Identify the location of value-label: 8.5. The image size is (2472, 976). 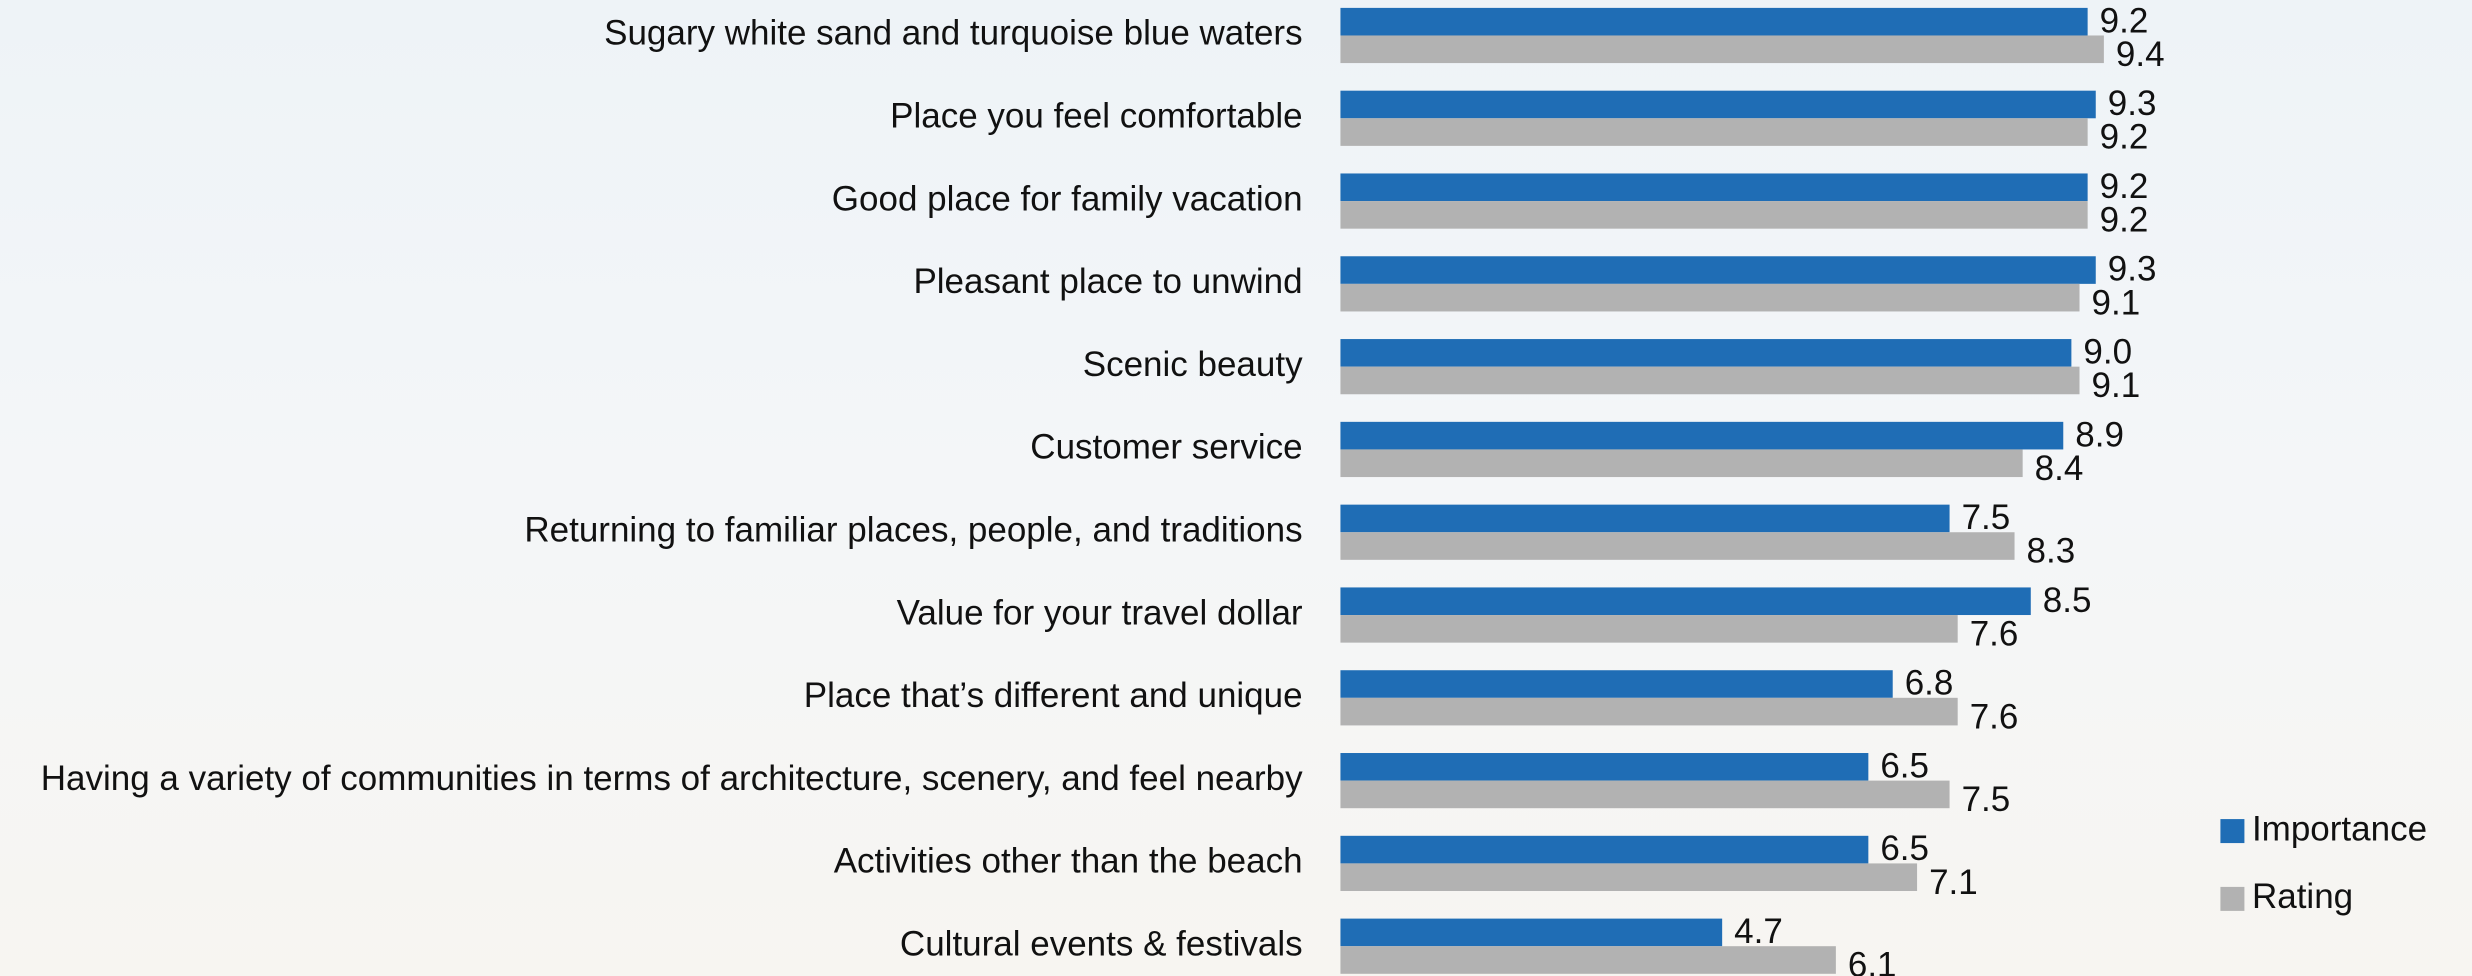
(2067, 600).